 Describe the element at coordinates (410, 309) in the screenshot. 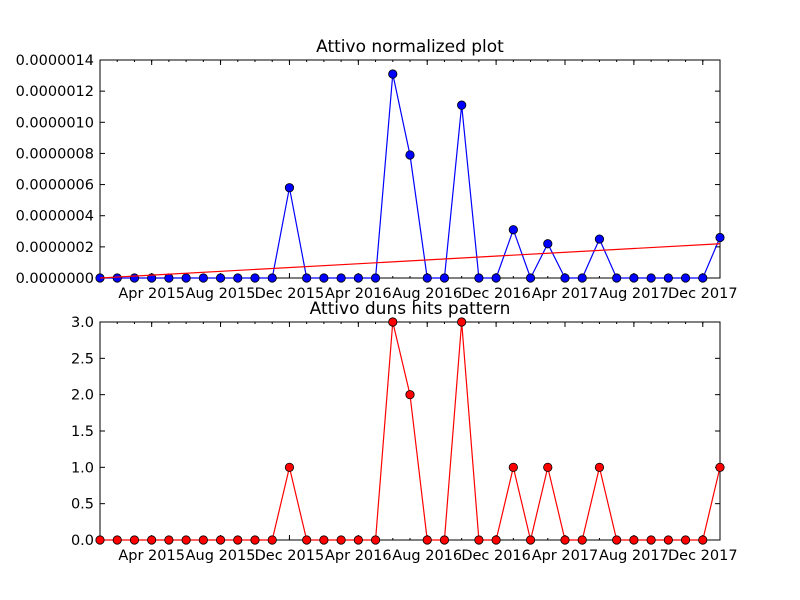

I see `chart-title-bottom: Attivo duns hits pattern` at that location.